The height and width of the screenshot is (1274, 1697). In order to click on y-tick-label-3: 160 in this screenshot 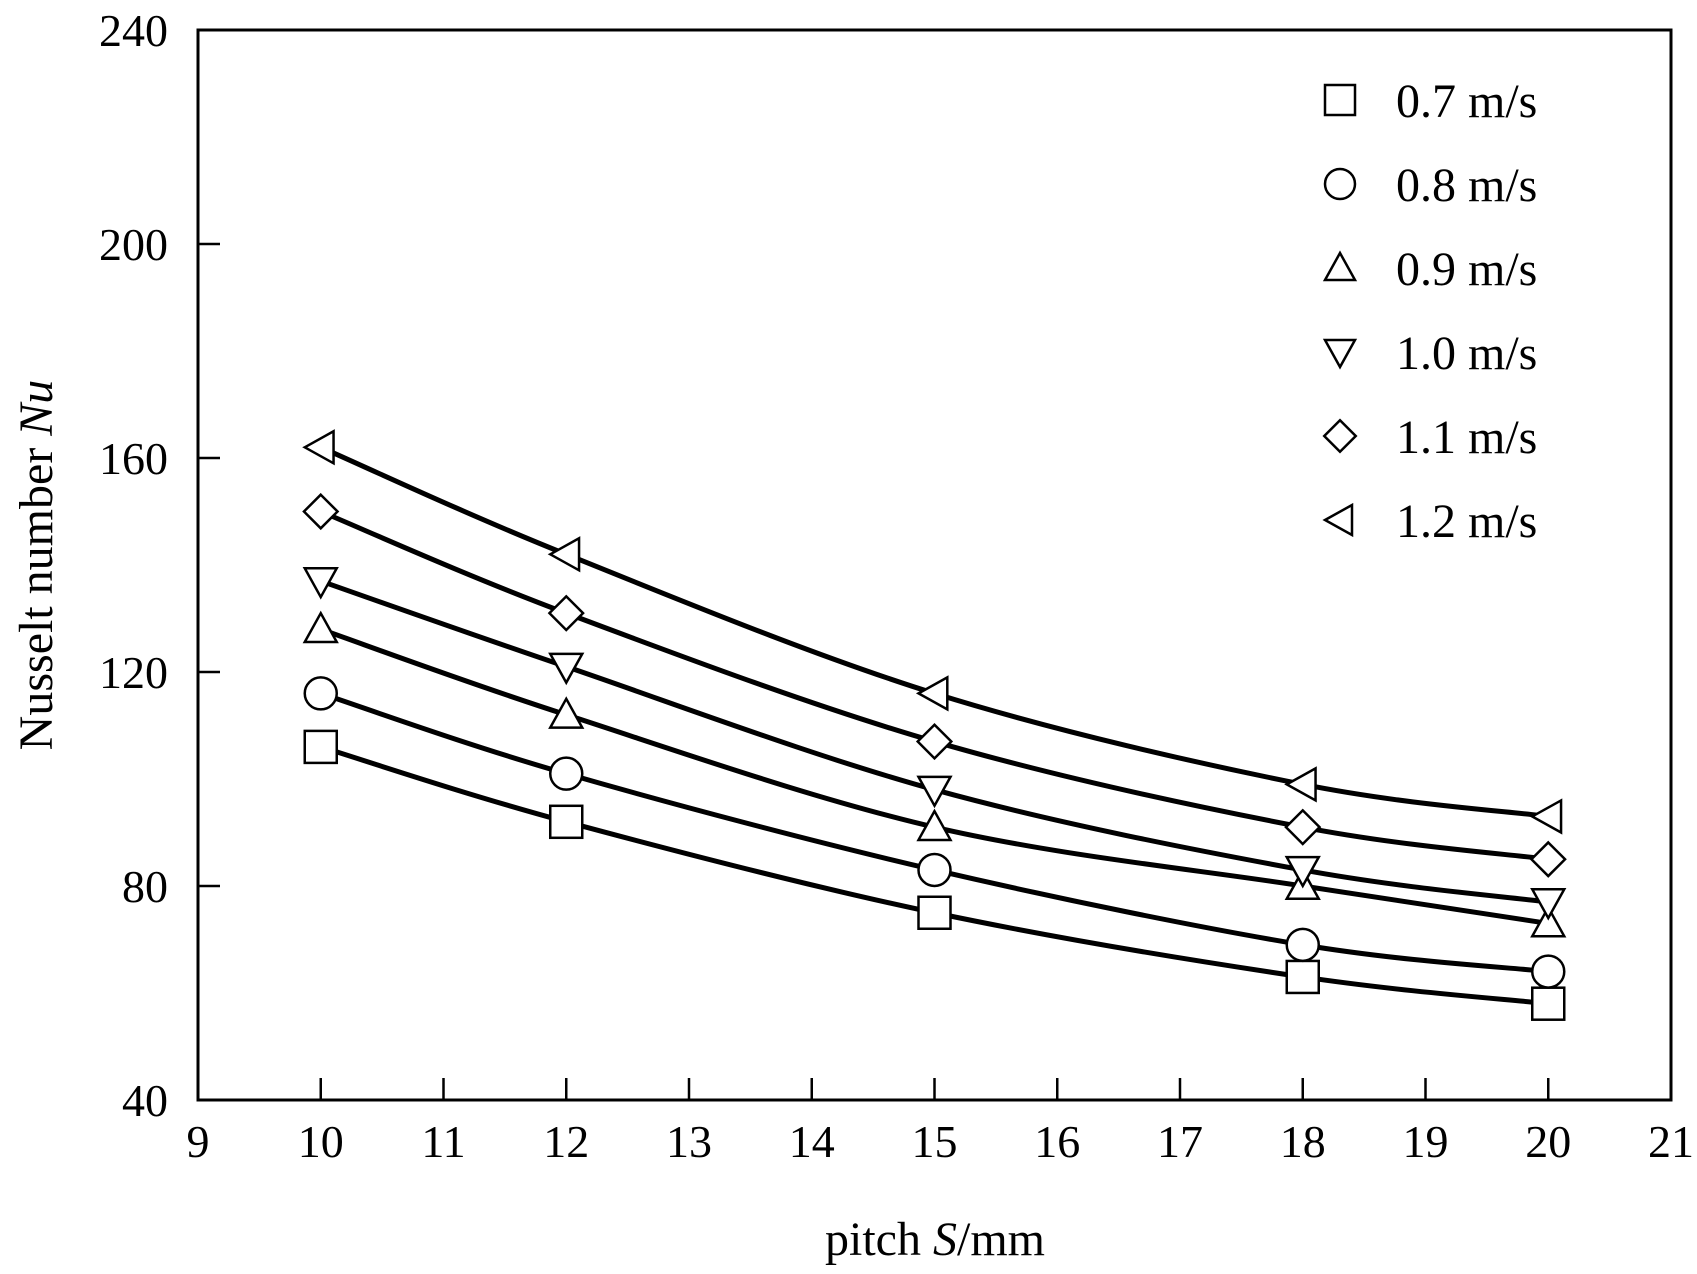, I will do `click(133, 458)`.